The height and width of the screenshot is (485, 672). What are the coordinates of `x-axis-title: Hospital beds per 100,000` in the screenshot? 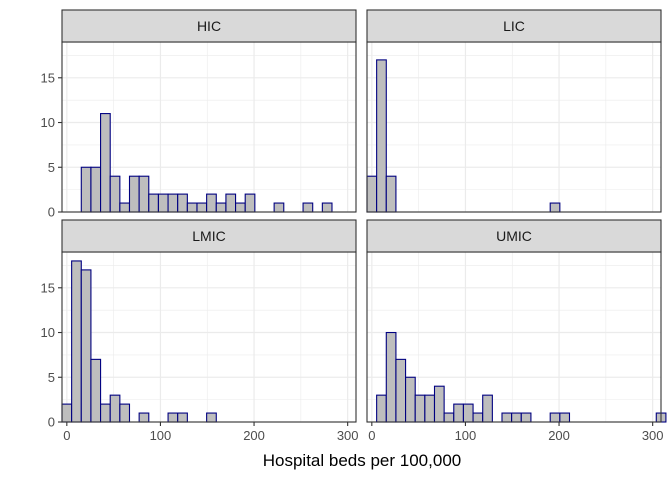 It's located at (362, 460).